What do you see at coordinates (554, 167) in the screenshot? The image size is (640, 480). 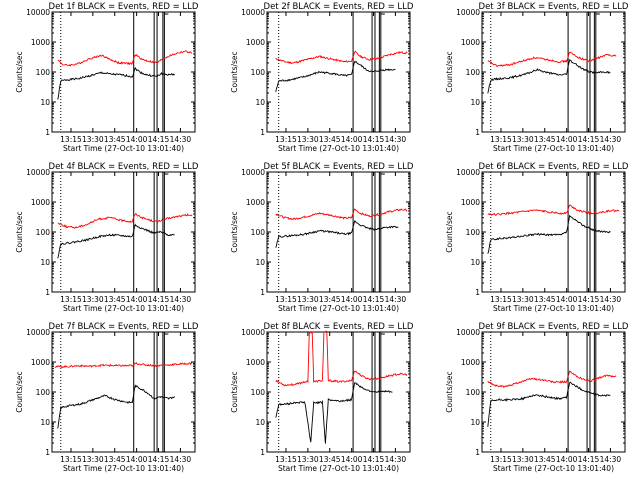 I see `chart-title: Det 6f BLACK = Events, RED = LLD` at bounding box center [554, 167].